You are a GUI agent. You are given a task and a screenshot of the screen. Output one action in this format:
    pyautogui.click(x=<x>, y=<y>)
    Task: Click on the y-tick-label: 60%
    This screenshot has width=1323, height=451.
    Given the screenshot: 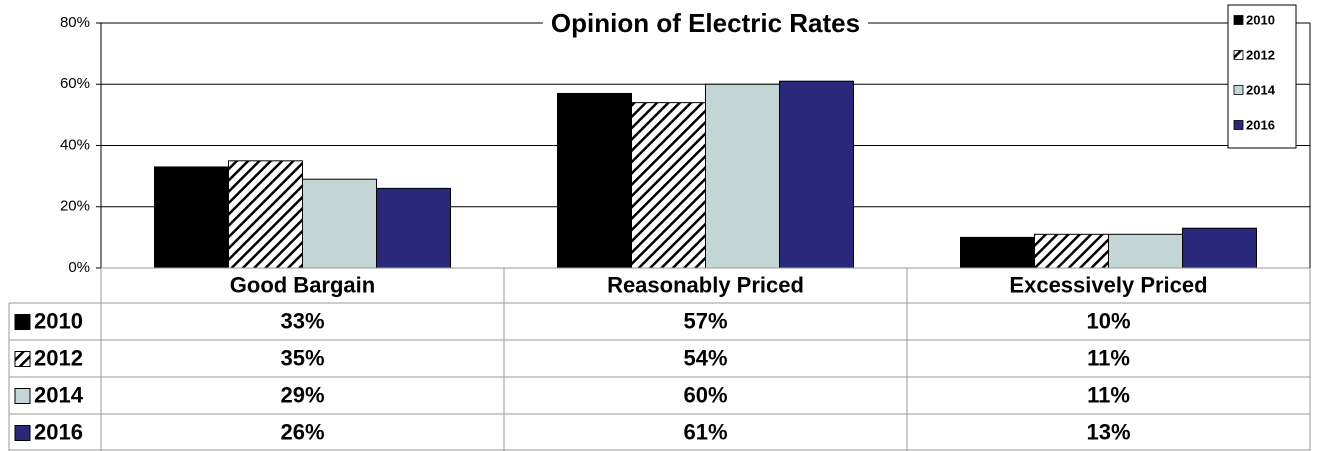 What is the action you would take?
    pyautogui.click(x=75, y=83)
    